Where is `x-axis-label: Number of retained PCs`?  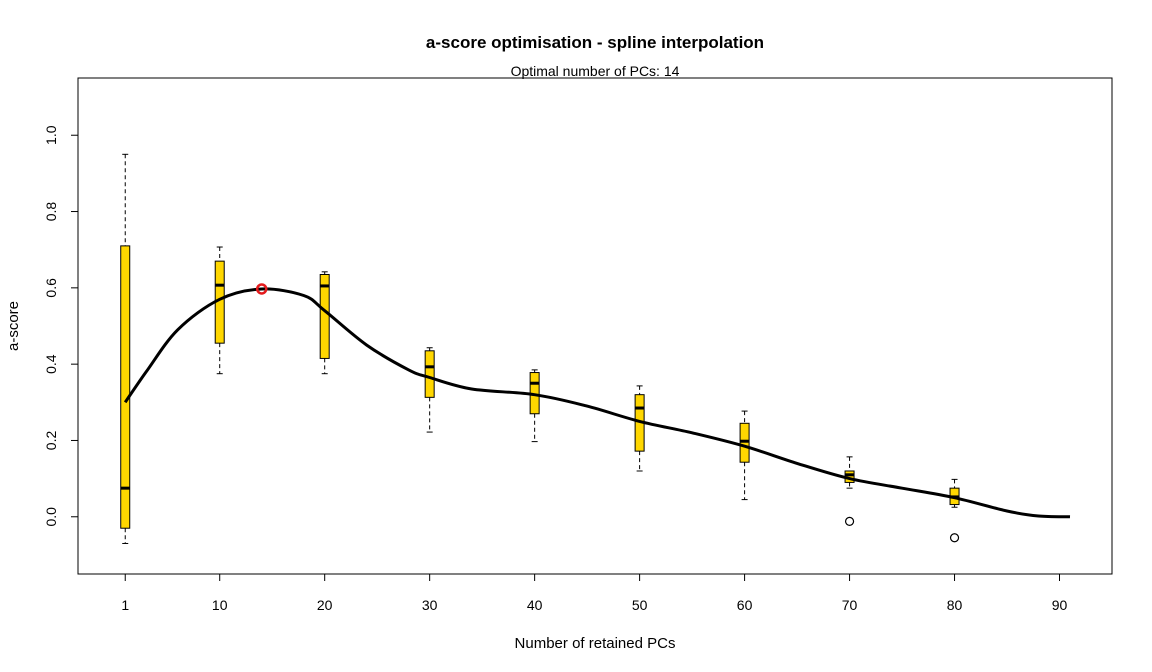 x-axis-label: Number of retained PCs is located at coordinates (595, 643).